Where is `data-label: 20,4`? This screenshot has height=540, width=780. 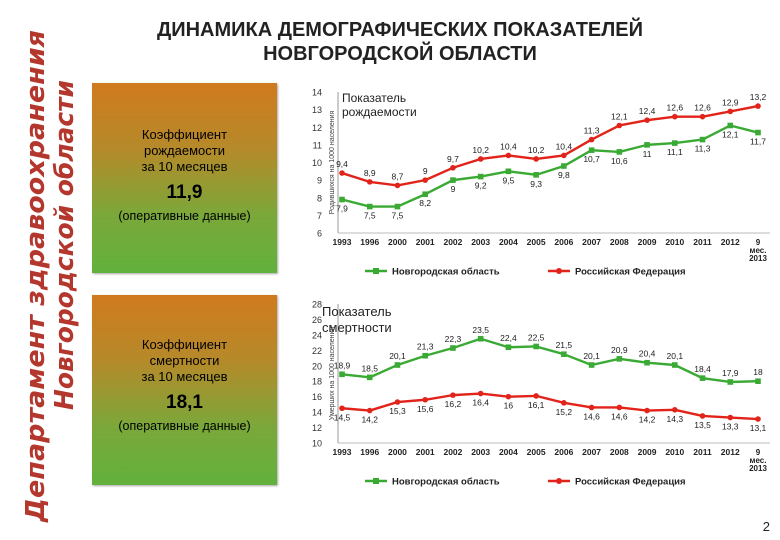
data-label: 20,4 is located at coordinates (647, 354).